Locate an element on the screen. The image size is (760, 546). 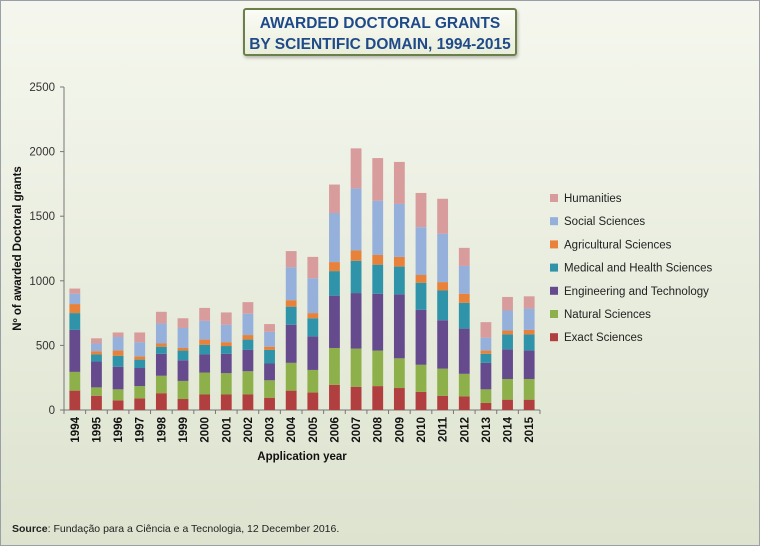
x-tick-label: 1998 is located at coordinates (162, 429).